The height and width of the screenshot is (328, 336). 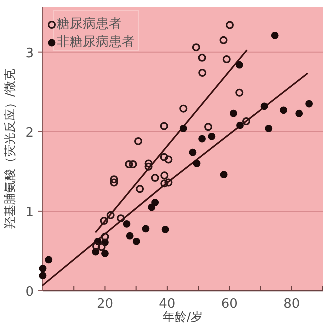 What do you see at coordinates (167, 304) in the screenshot?
I see `x-tick-label: 40` at bounding box center [167, 304].